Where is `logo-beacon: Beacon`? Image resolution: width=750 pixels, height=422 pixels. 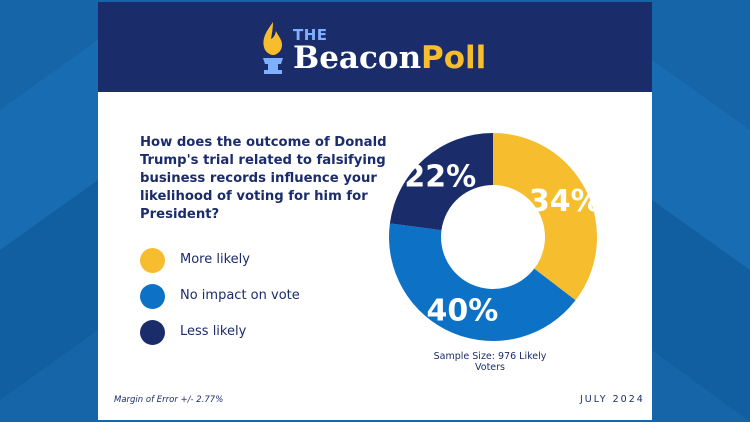
logo-beacon: Beacon is located at coordinates (357, 58).